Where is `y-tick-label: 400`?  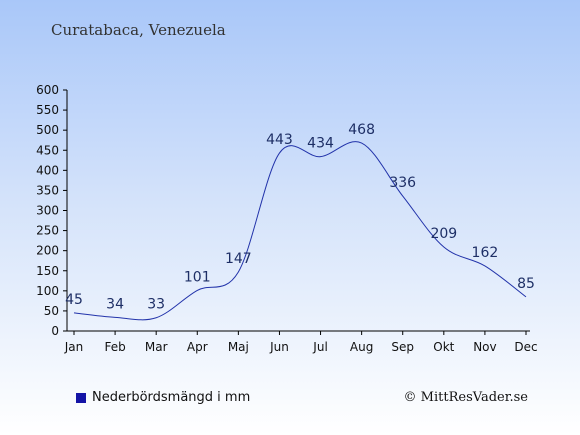
y-tick-label: 400 is located at coordinates (47, 170).